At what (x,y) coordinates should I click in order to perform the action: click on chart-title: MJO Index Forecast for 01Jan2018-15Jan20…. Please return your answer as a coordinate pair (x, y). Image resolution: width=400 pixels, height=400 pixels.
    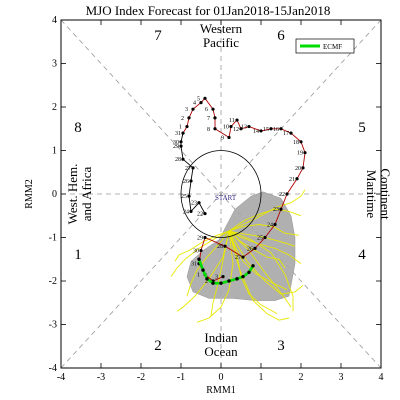
    Looking at the image, I should click on (208, 10).